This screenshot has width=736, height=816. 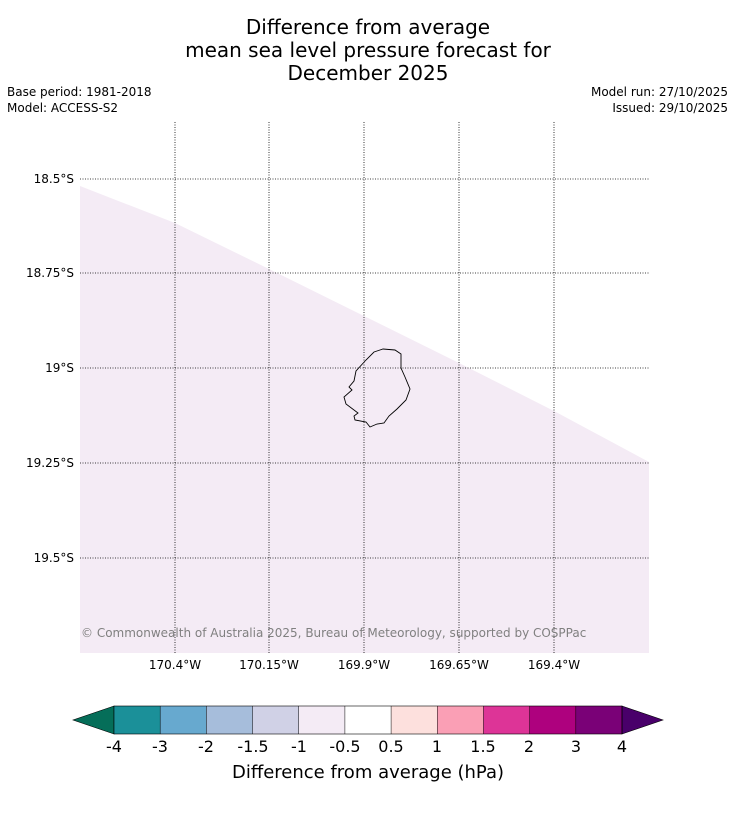 I want to click on title-line-2: mean sea level pressure forecast for, so click(x=368, y=50).